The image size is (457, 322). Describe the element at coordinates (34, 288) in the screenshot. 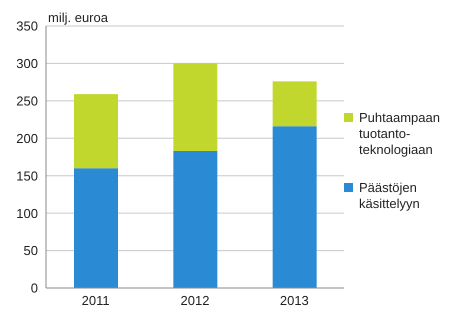

I see `y-tick-label: 0` at that location.